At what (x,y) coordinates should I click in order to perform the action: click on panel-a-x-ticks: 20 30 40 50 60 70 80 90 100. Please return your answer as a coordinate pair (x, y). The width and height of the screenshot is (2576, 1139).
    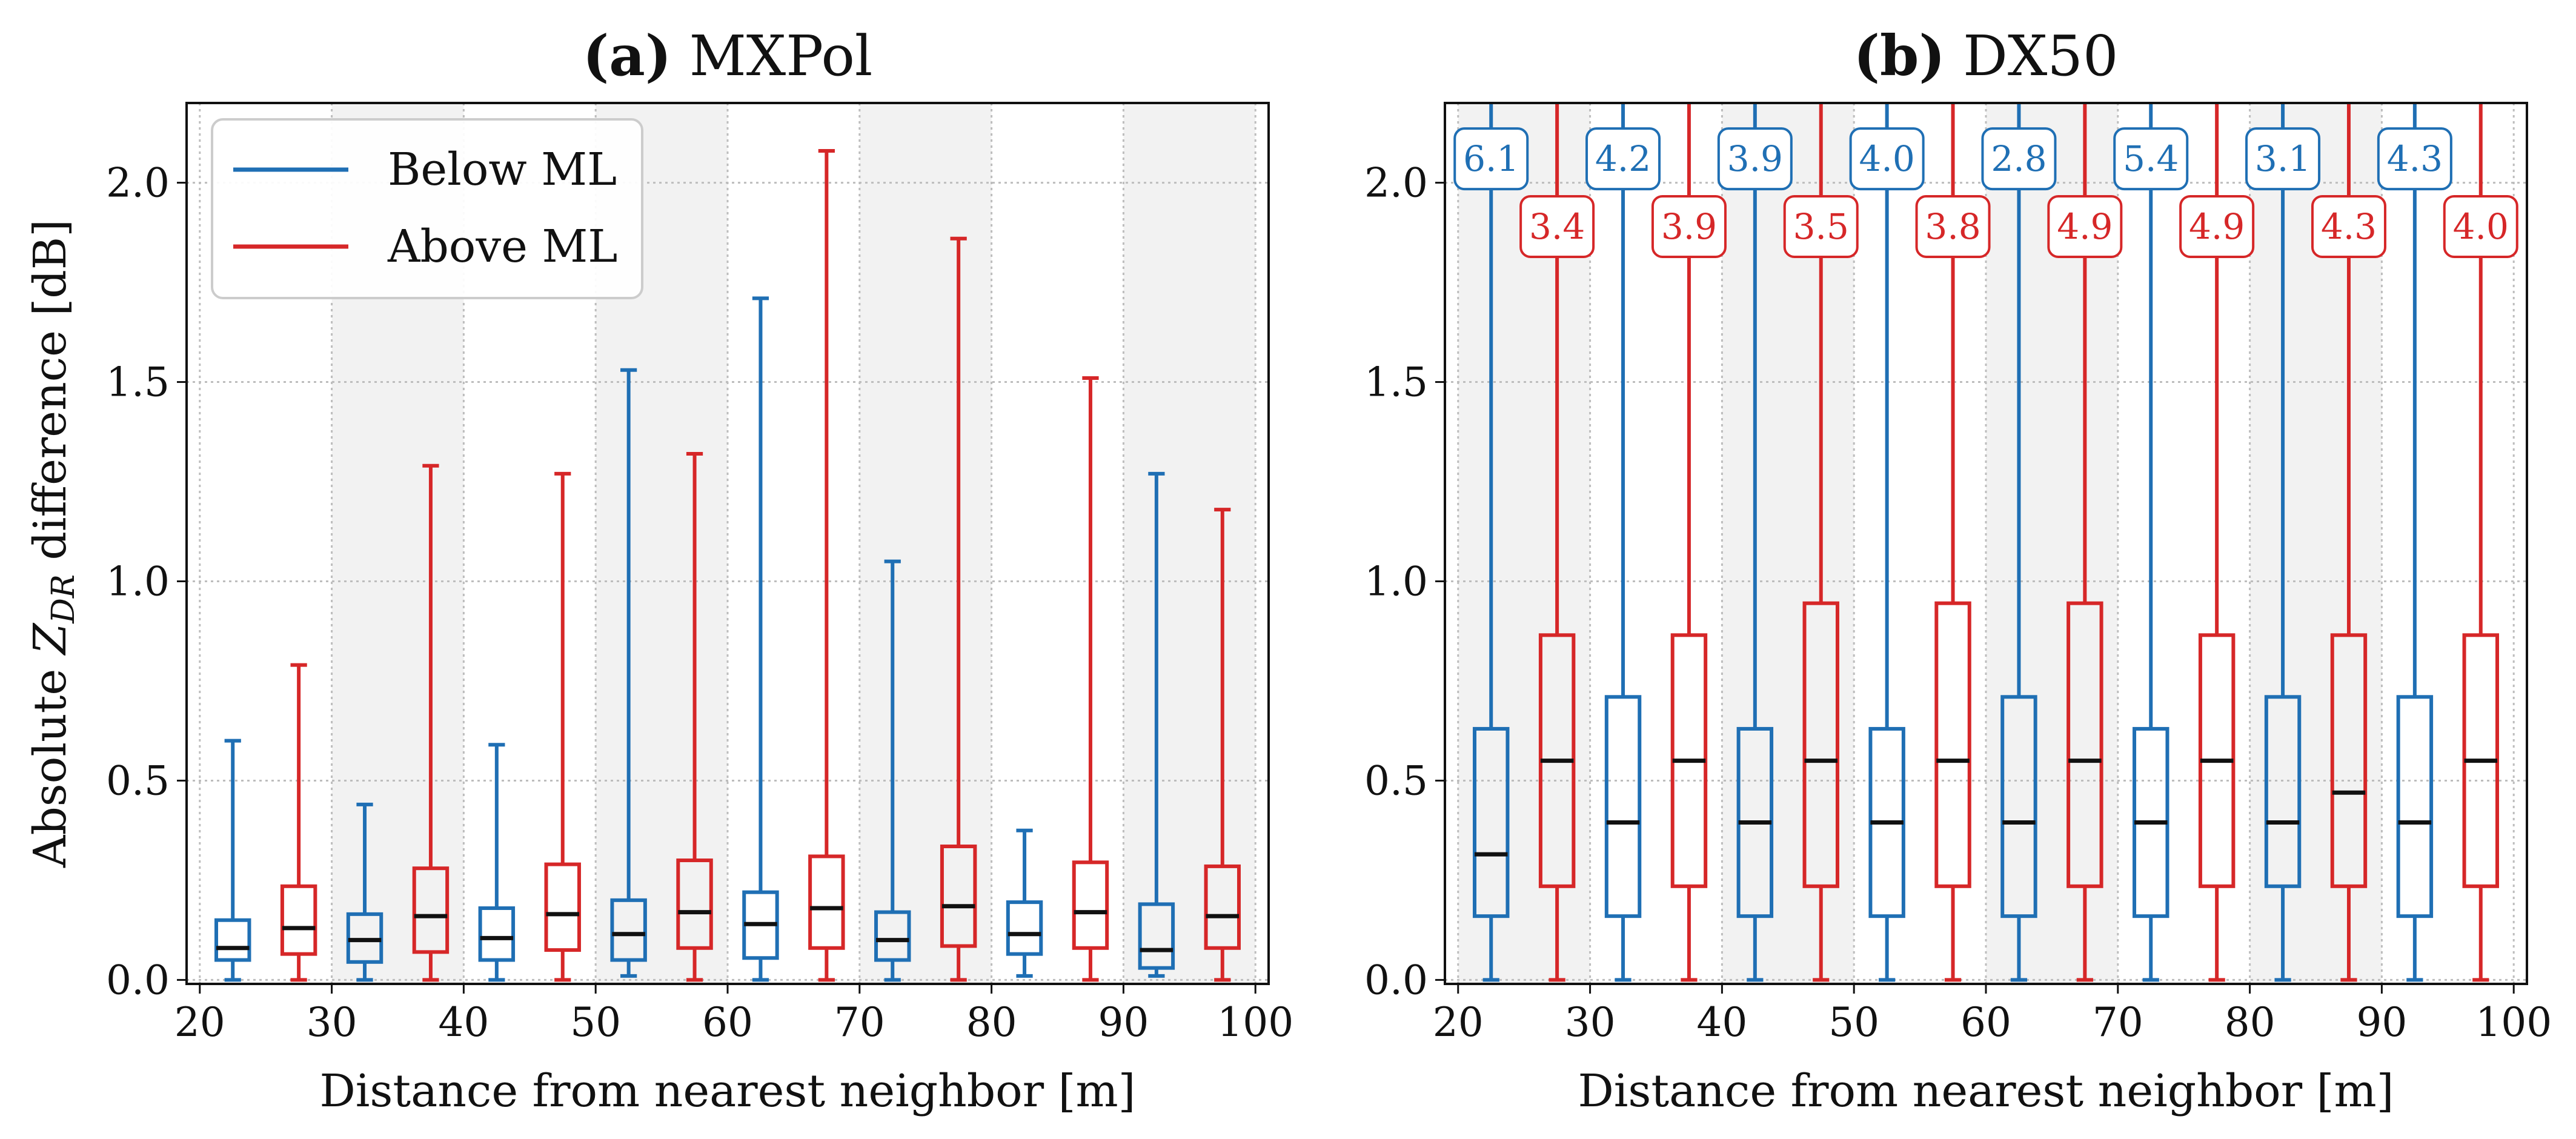
    Looking at the image, I should click on (733, 1015).